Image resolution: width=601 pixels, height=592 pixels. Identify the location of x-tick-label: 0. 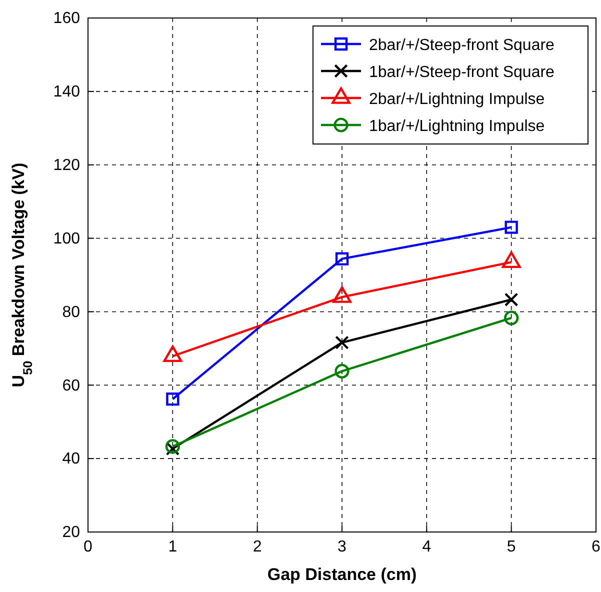
(88, 547).